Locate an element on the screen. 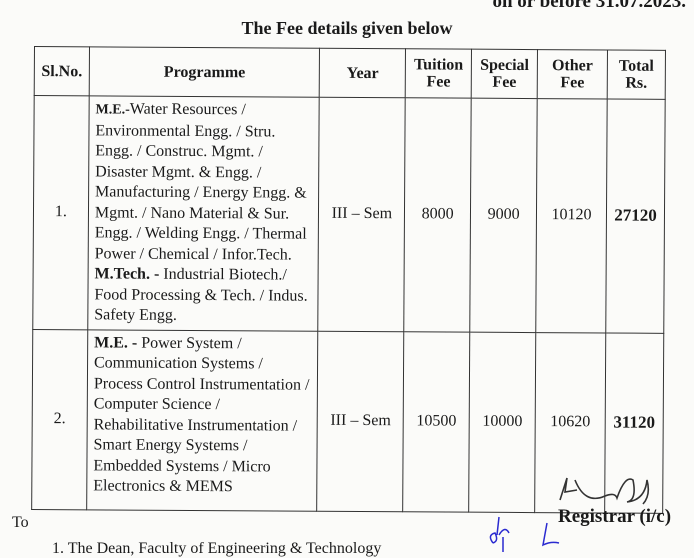  programme-prefix: M.E. - is located at coordinates (116, 342).